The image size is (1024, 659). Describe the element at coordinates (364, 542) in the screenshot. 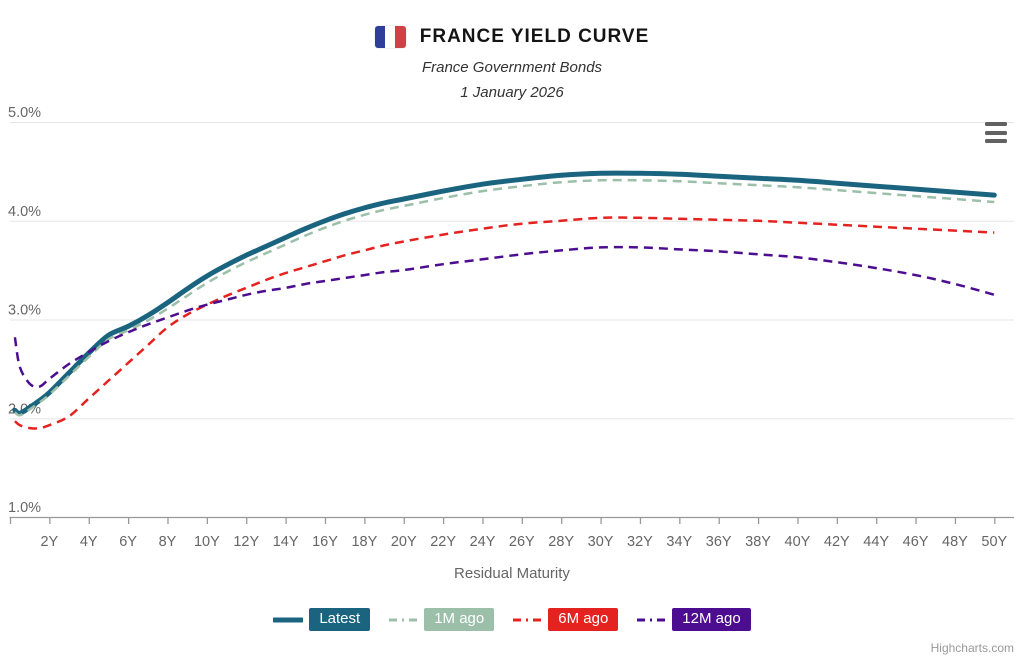

I see `x-axis-label: 18Y` at that location.